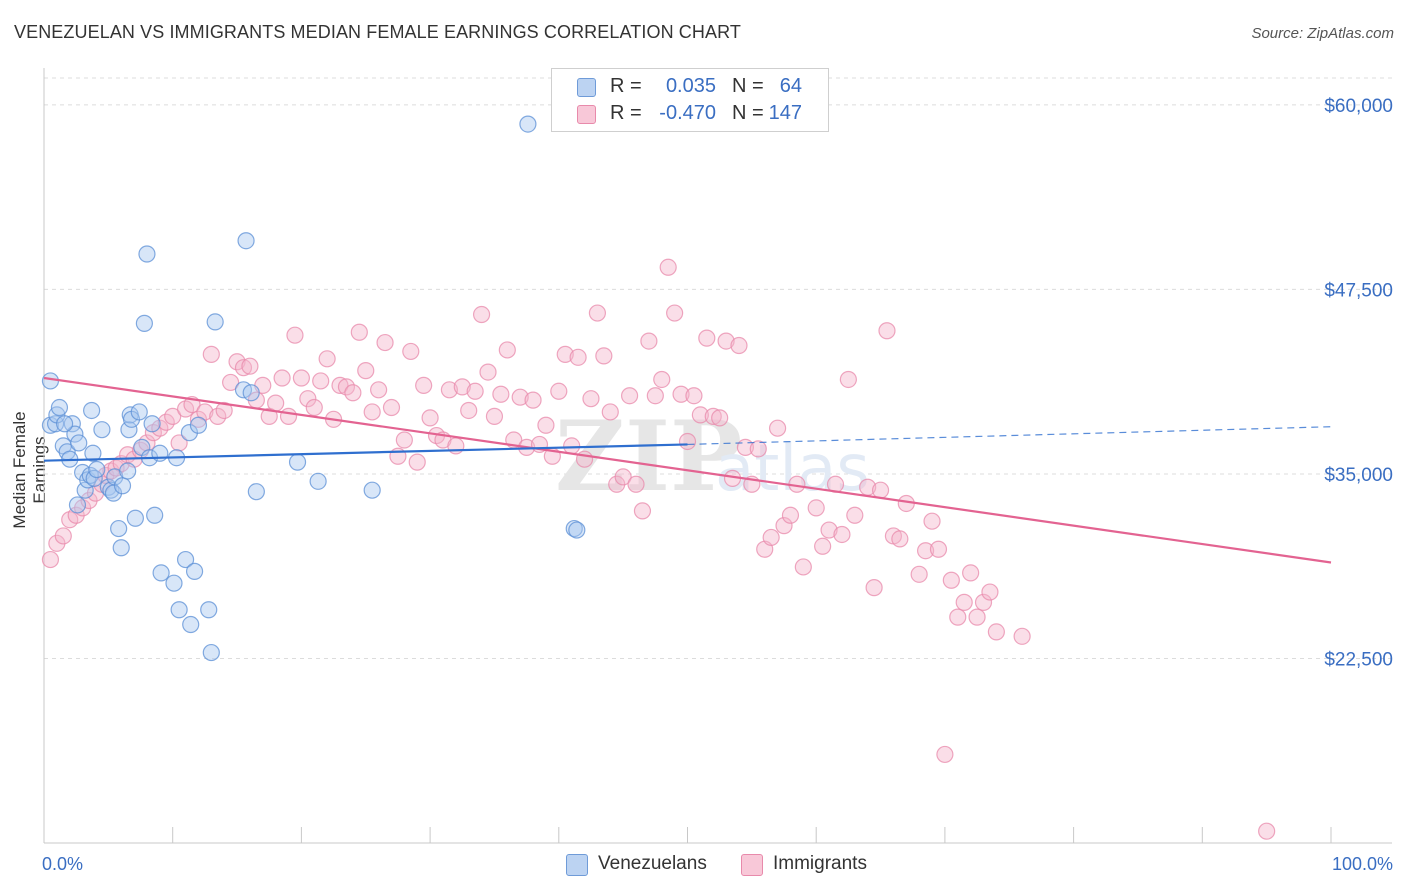  I want to click on legend-r-value: 0.035, so click(690, 86).